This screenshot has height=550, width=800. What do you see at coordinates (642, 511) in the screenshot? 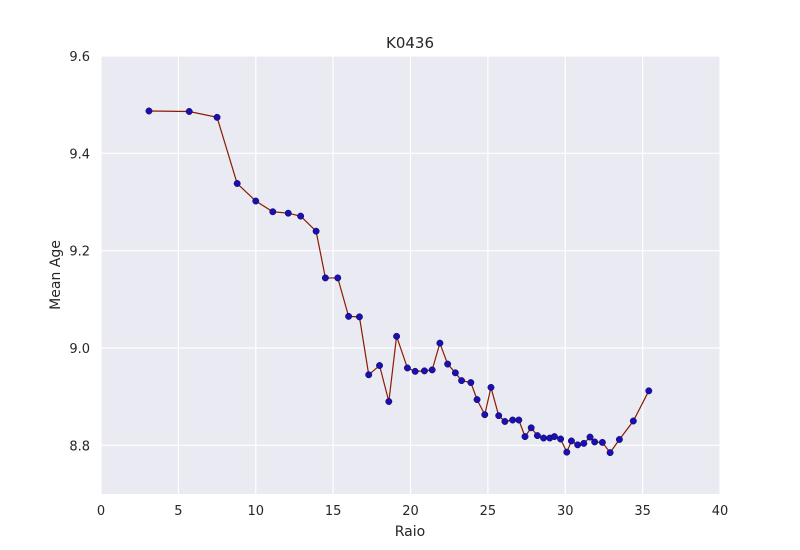
I see `x-tick-label: 35` at bounding box center [642, 511].